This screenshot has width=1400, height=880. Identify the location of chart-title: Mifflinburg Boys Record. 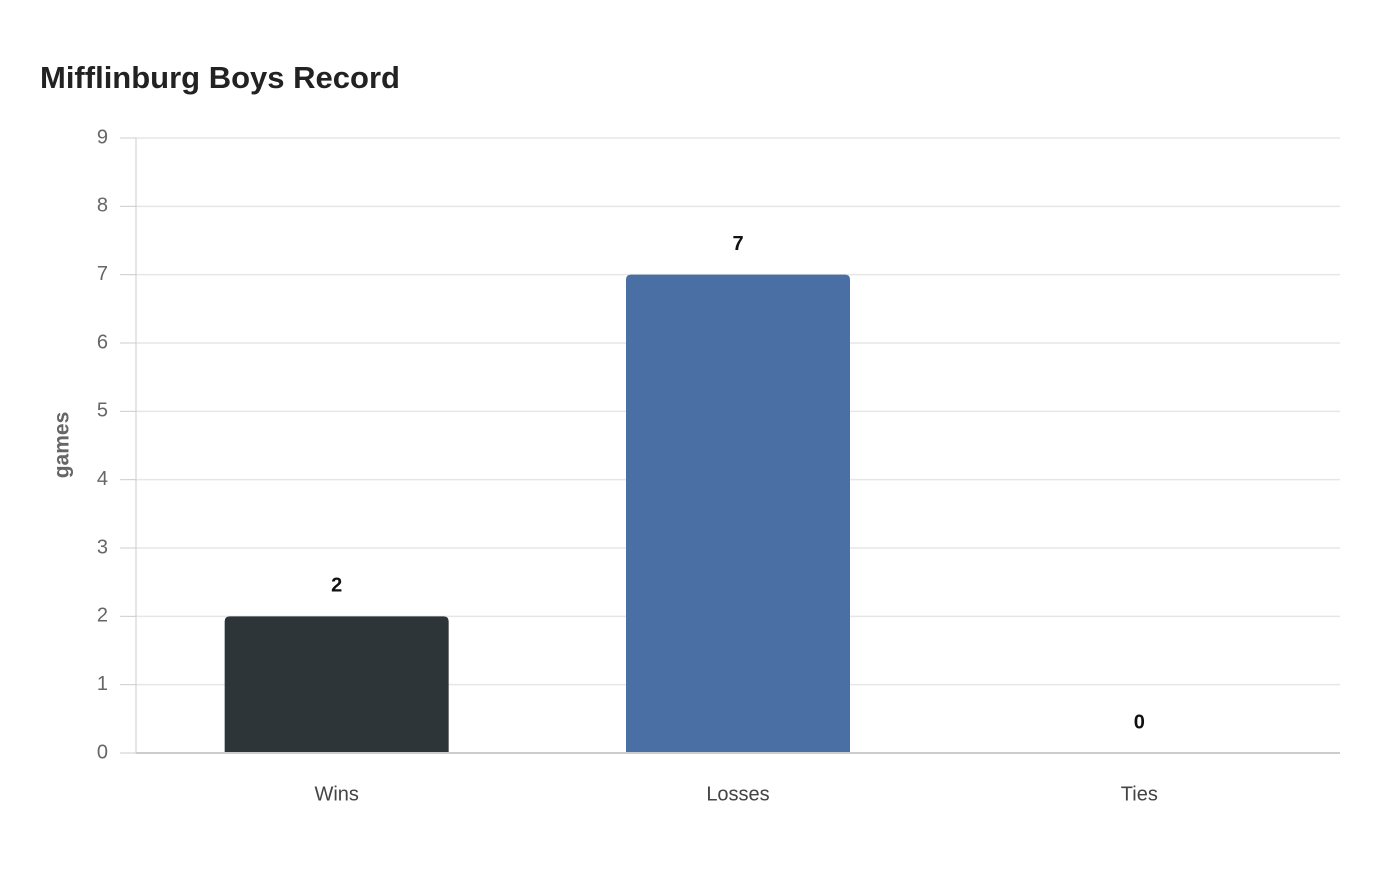
(220, 77).